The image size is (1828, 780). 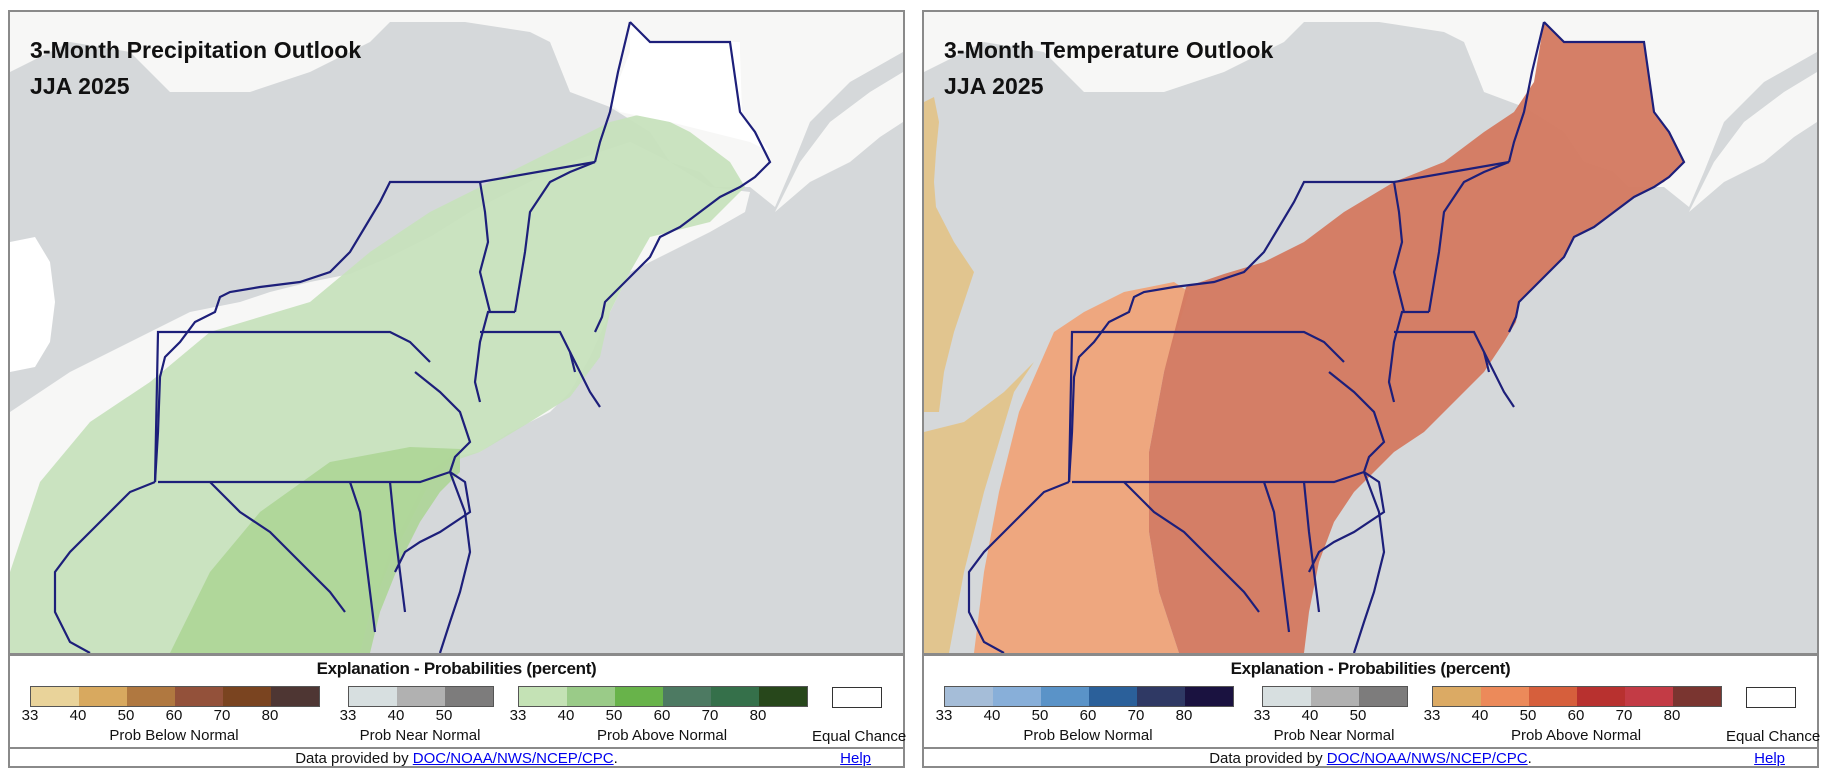 I want to click on below-normal-label: Prob Below Normal, so click(x=174, y=735).